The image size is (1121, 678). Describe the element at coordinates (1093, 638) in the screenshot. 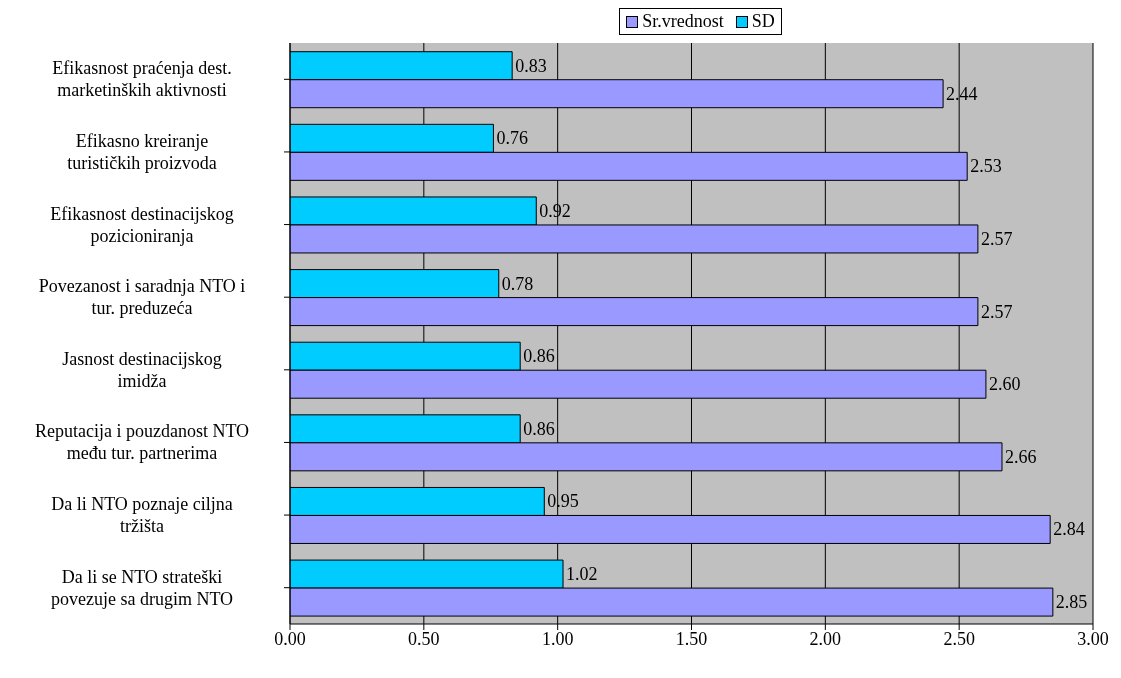

I see `x-tick-label: 3.00` at that location.